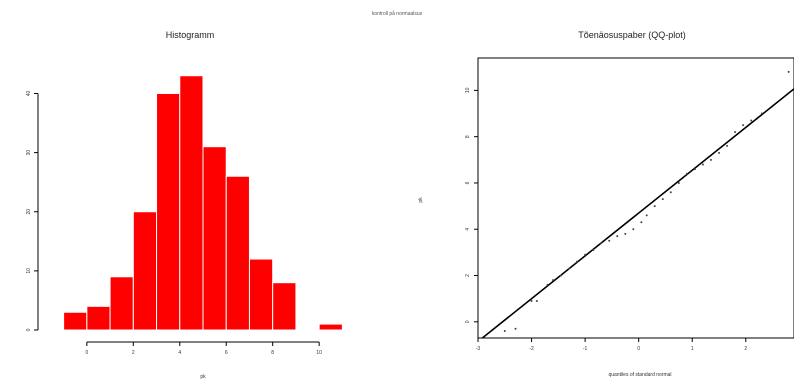  What do you see at coordinates (397, 13) in the screenshot?
I see `figure-subtitle: kontroll på normaalsus` at bounding box center [397, 13].